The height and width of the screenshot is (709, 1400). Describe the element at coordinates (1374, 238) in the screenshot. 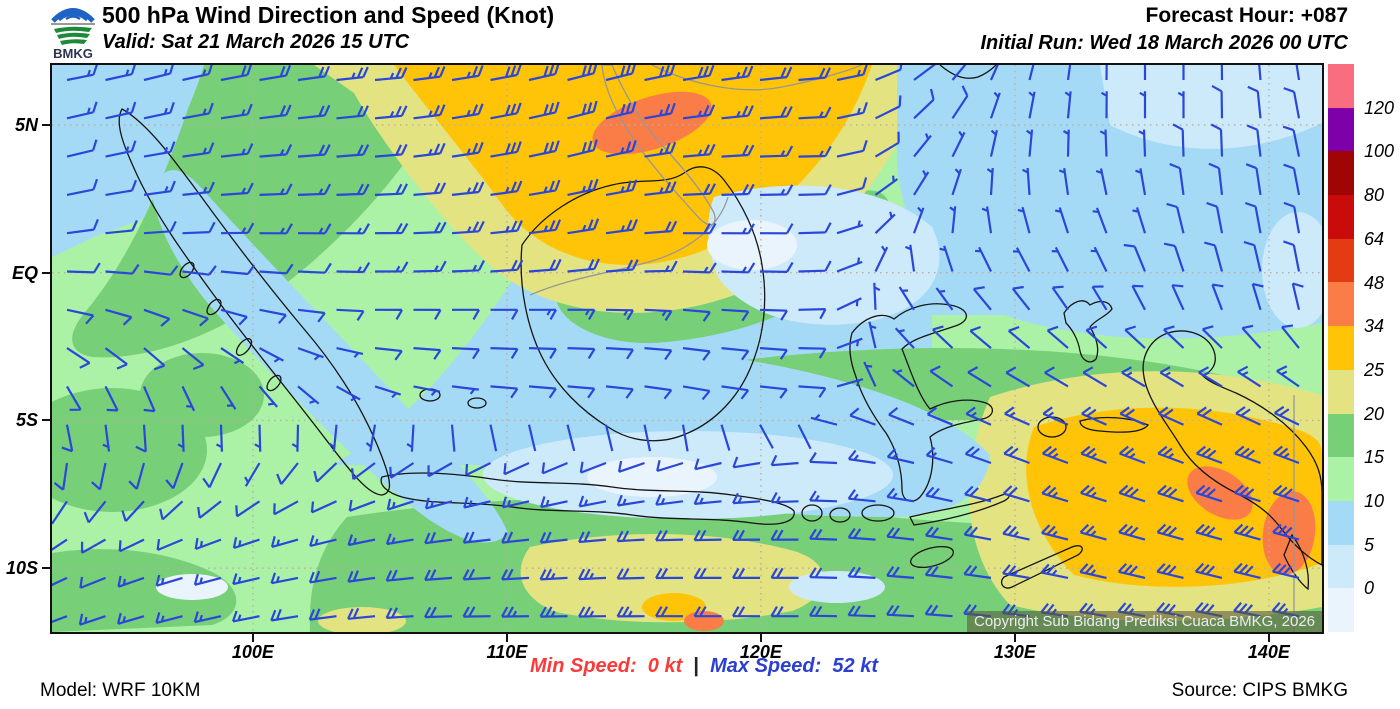

I see `colorbar-label-64: 64` at that location.